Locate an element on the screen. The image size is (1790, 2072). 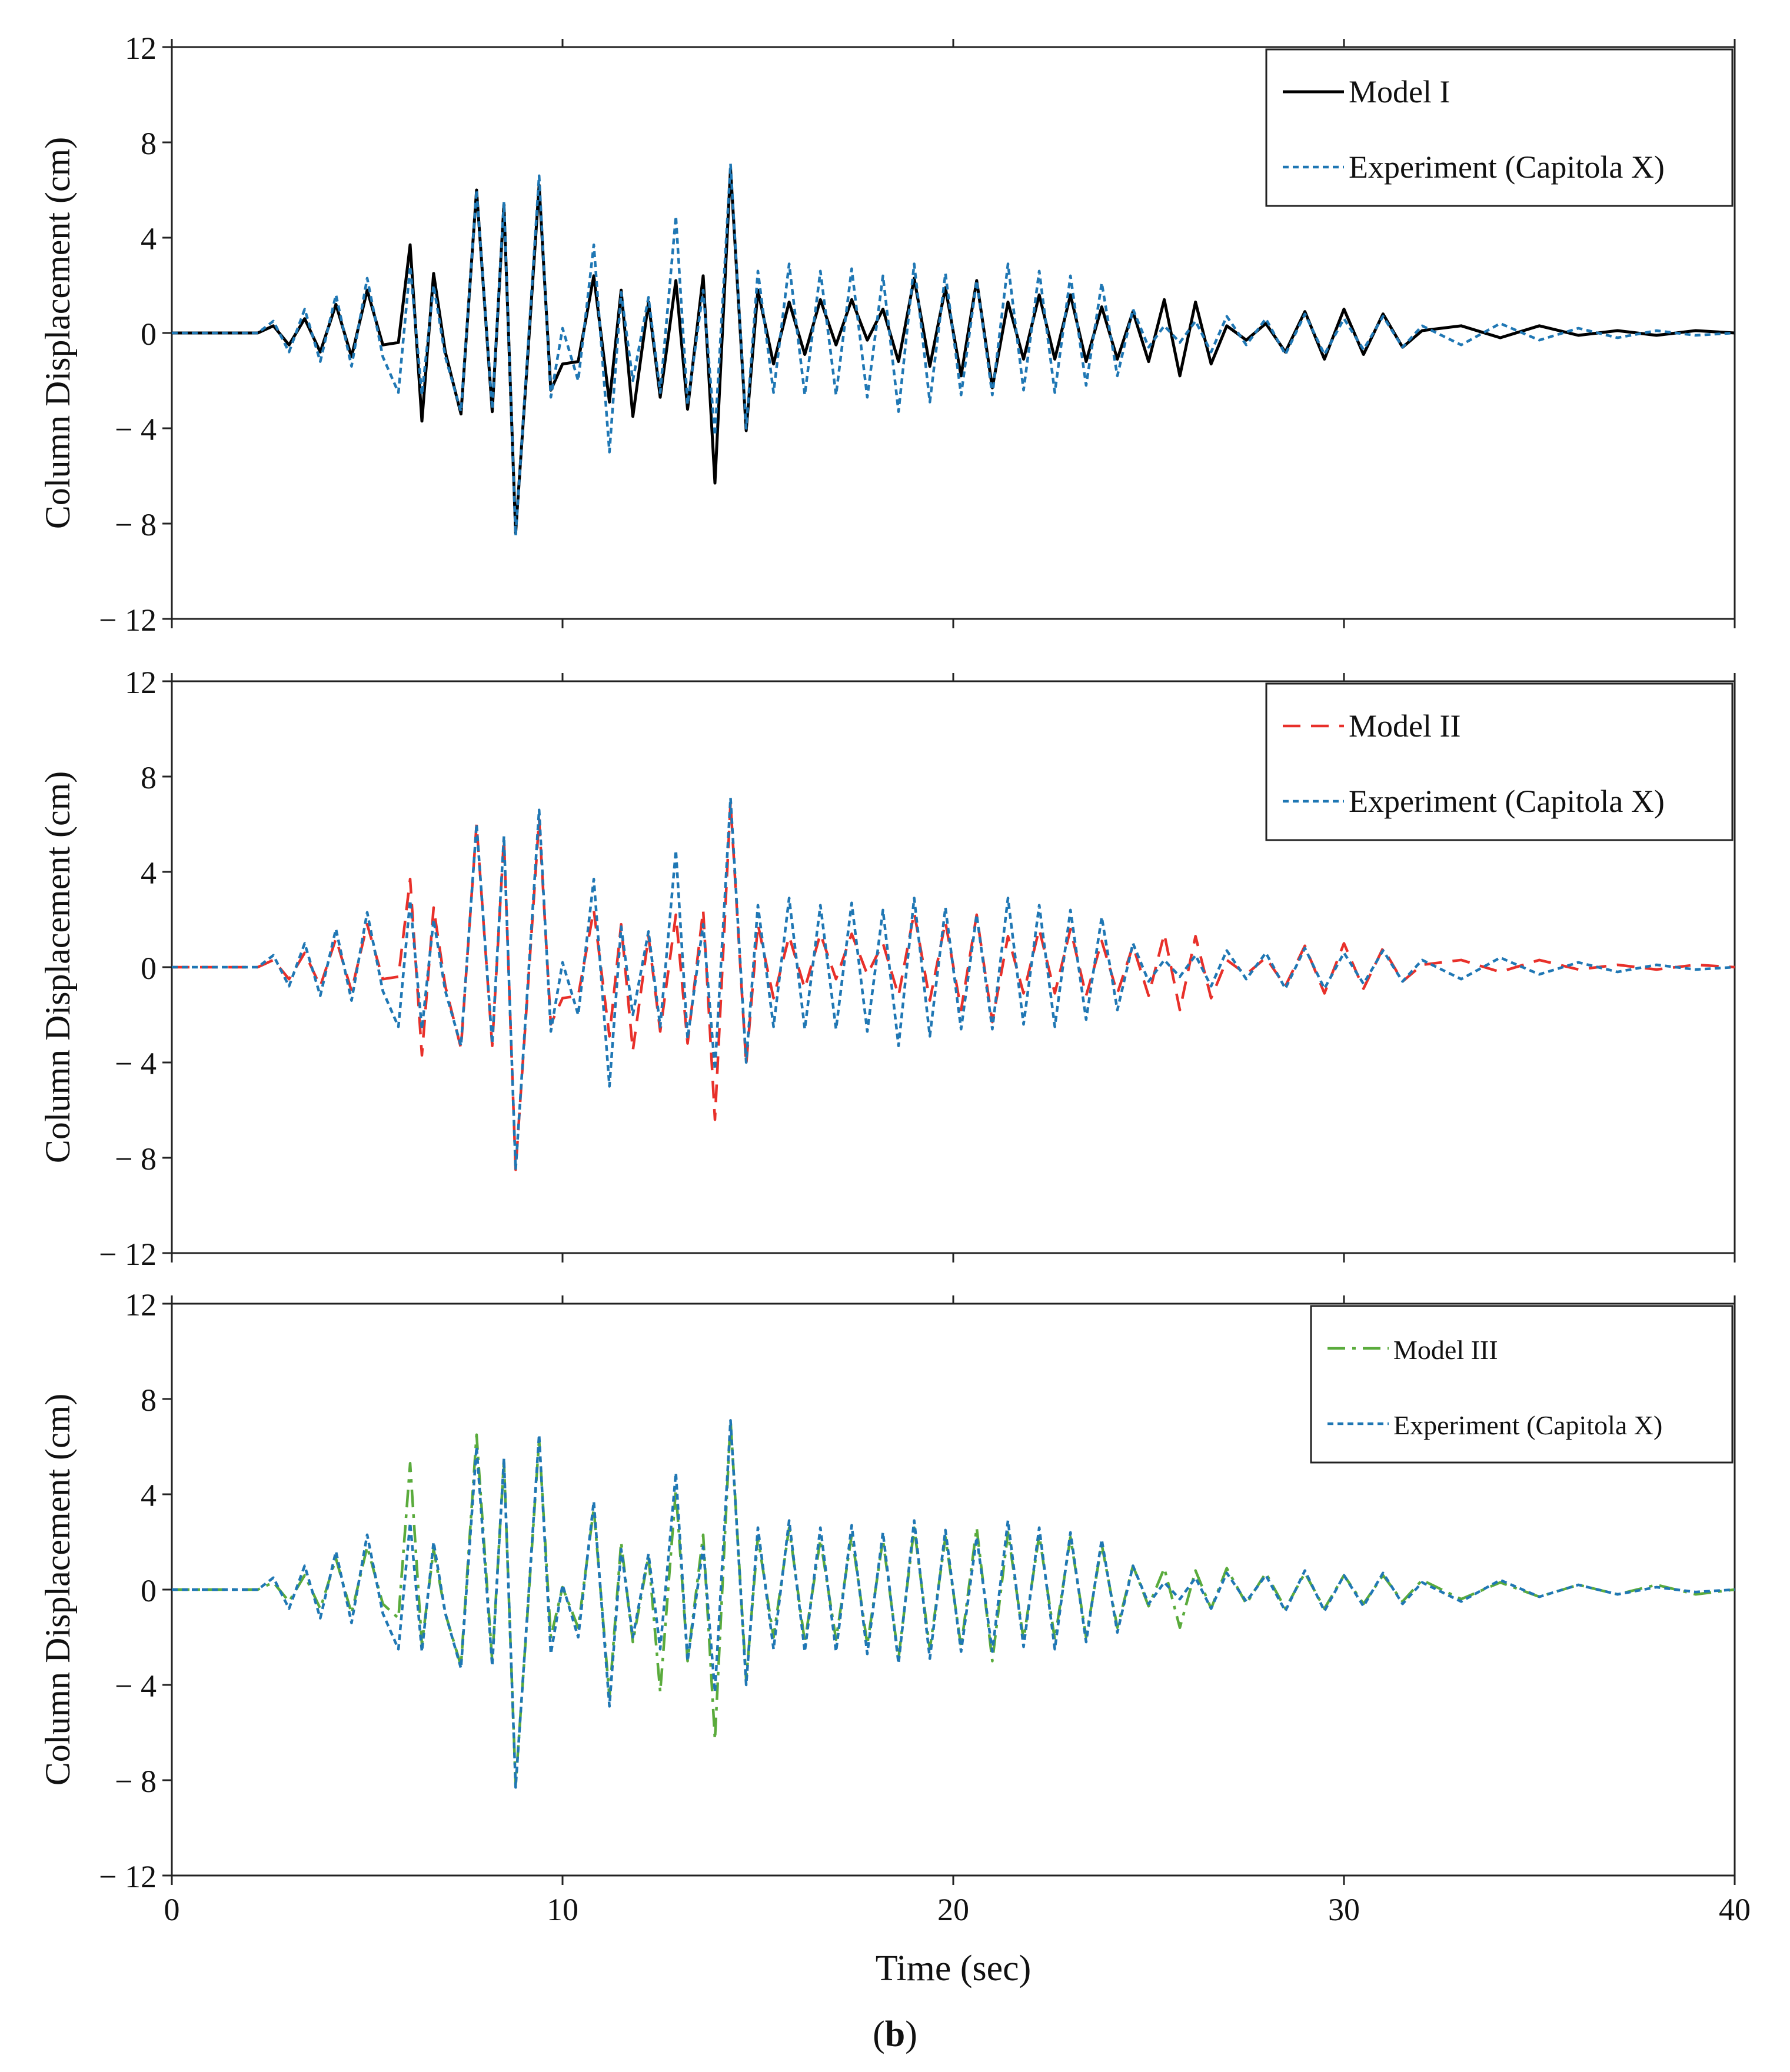
legend-label-1: Model II is located at coordinates (1404, 726).